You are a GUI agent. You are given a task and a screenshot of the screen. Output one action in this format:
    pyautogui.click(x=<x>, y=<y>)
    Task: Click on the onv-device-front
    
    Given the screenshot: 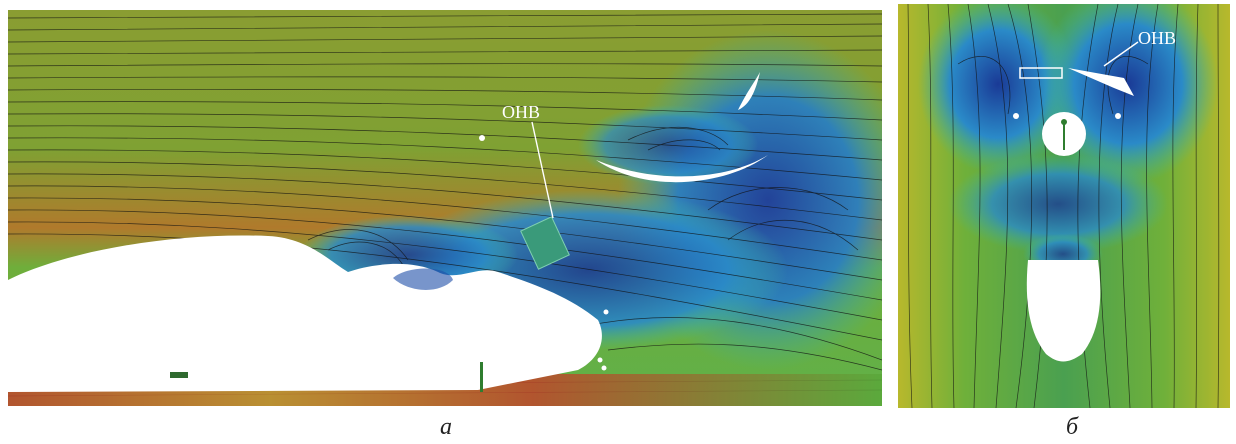 What is the action you would take?
    pyautogui.click(x=1101, y=82)
    